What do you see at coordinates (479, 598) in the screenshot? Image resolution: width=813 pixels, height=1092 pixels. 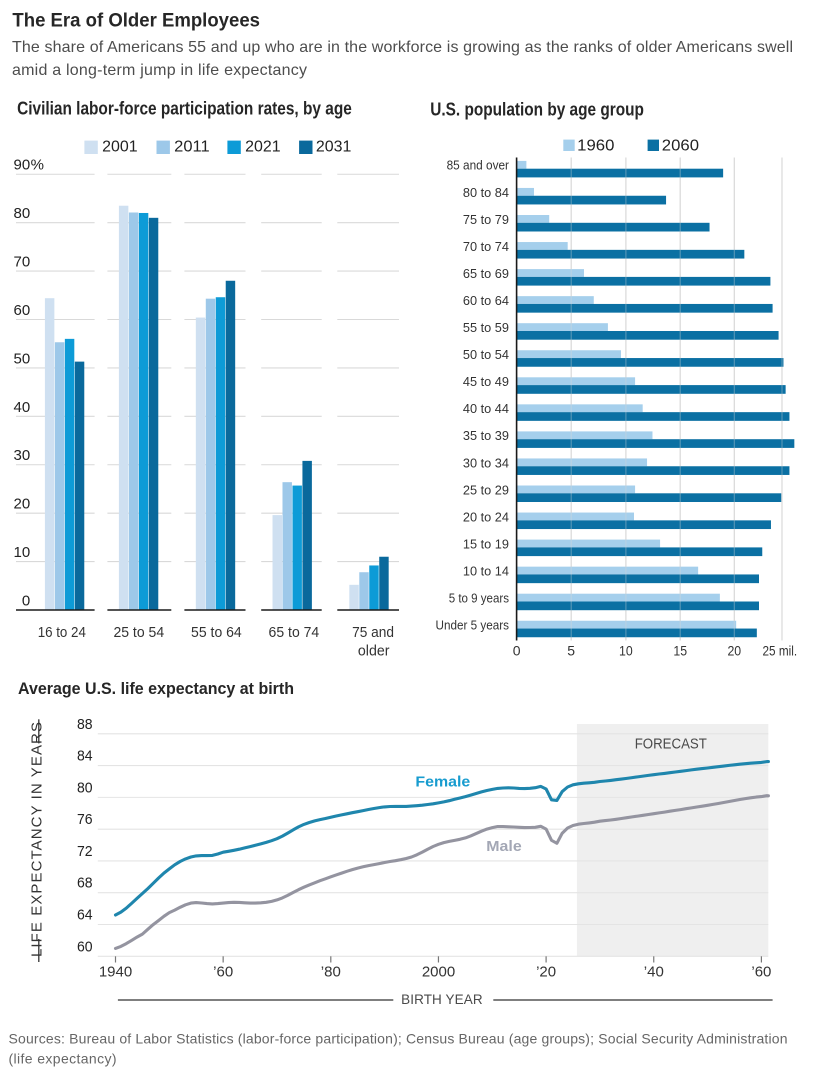 I see `svg-text: 5 to 9 years` at bounding box center [479, 598].